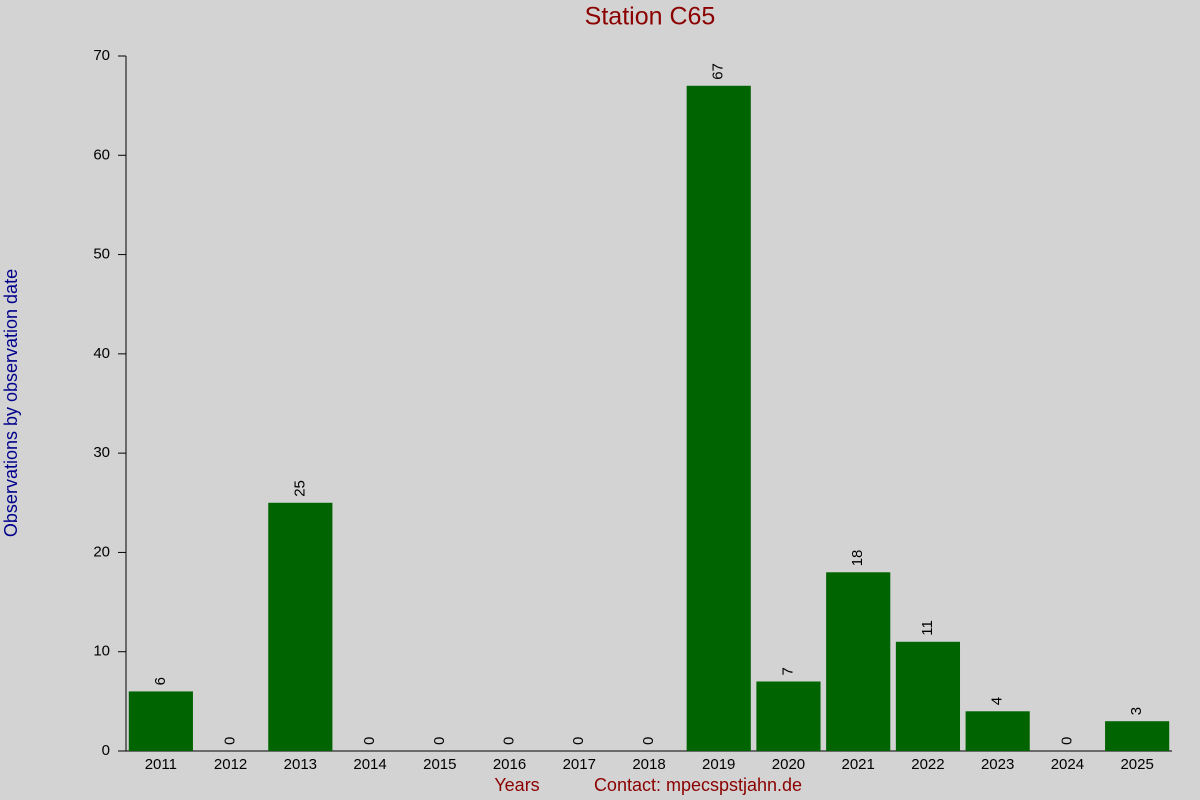 Image resolution: width=1200 pixels, height=800 pixels. I want to click on x-tick-label: 2015, so click(439, 764).